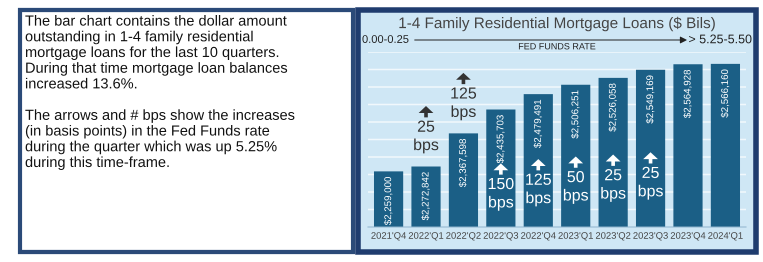  Describe the element at coordinates (613, 236) in the screenshot. I see `x-tick-label: 2023'Q2` at that location.